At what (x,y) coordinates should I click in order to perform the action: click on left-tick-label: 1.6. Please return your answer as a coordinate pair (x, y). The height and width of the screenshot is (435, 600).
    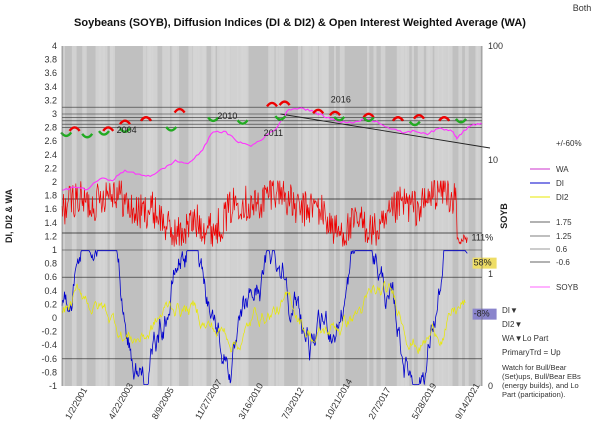
    Looking at the image, I should click on (50, 209).